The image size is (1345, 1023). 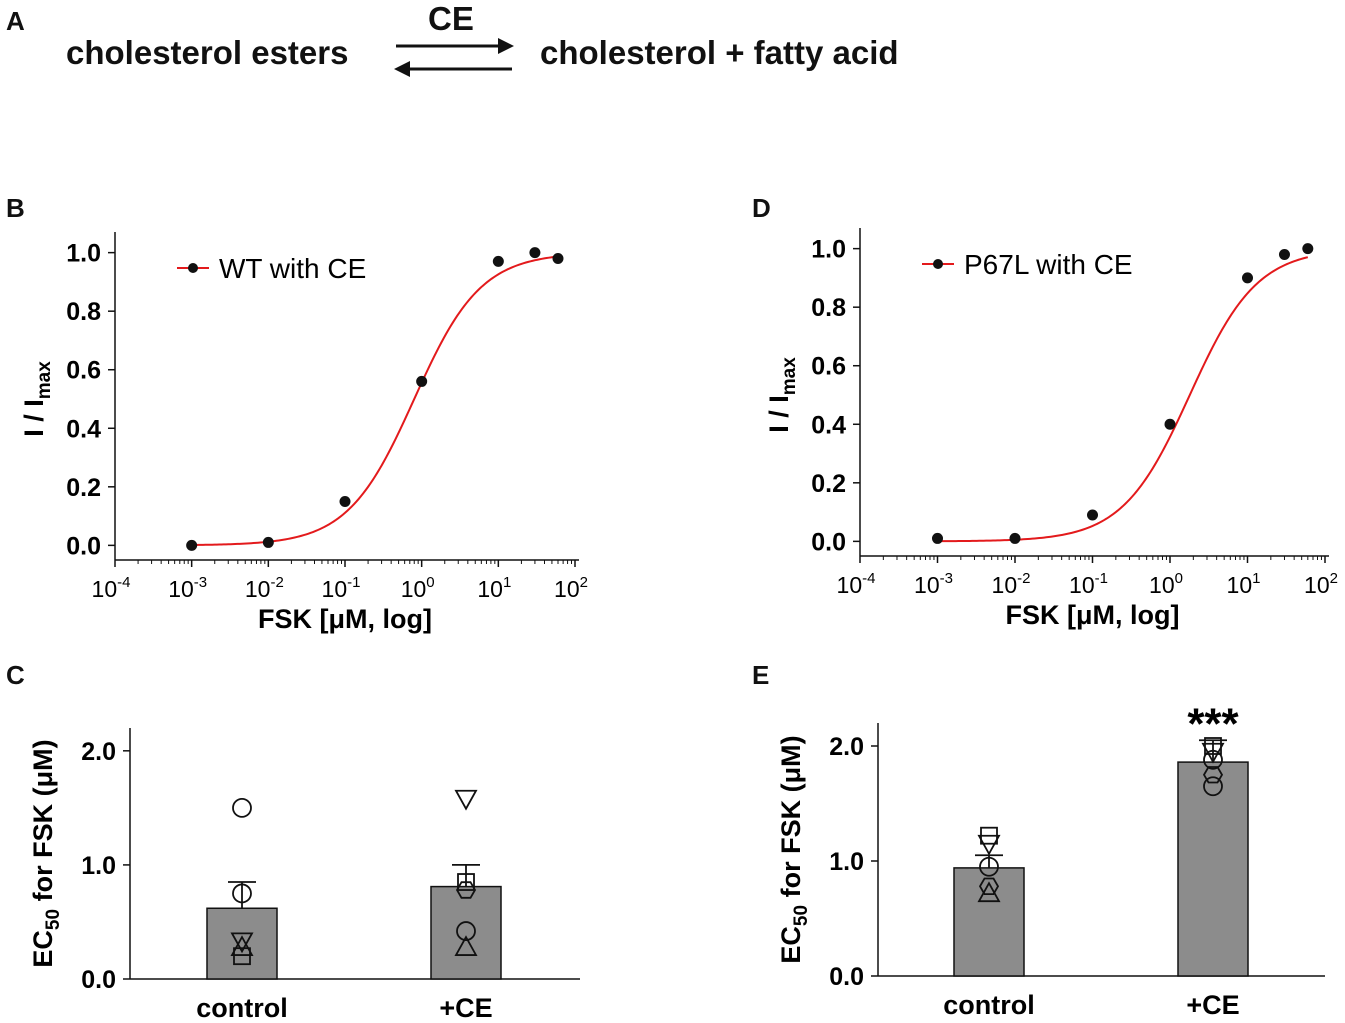 I want to click on reverse-arrow-head, so click(x=402, y=69).